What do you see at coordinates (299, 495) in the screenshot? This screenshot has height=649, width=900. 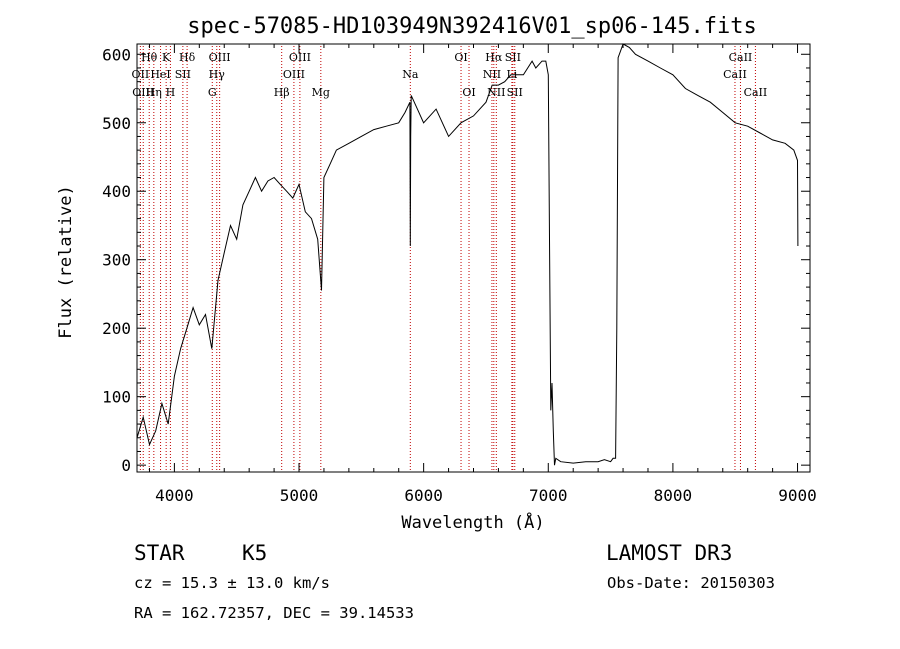 I see `x-tick-label: 5000` at bounding box center [299, 495].